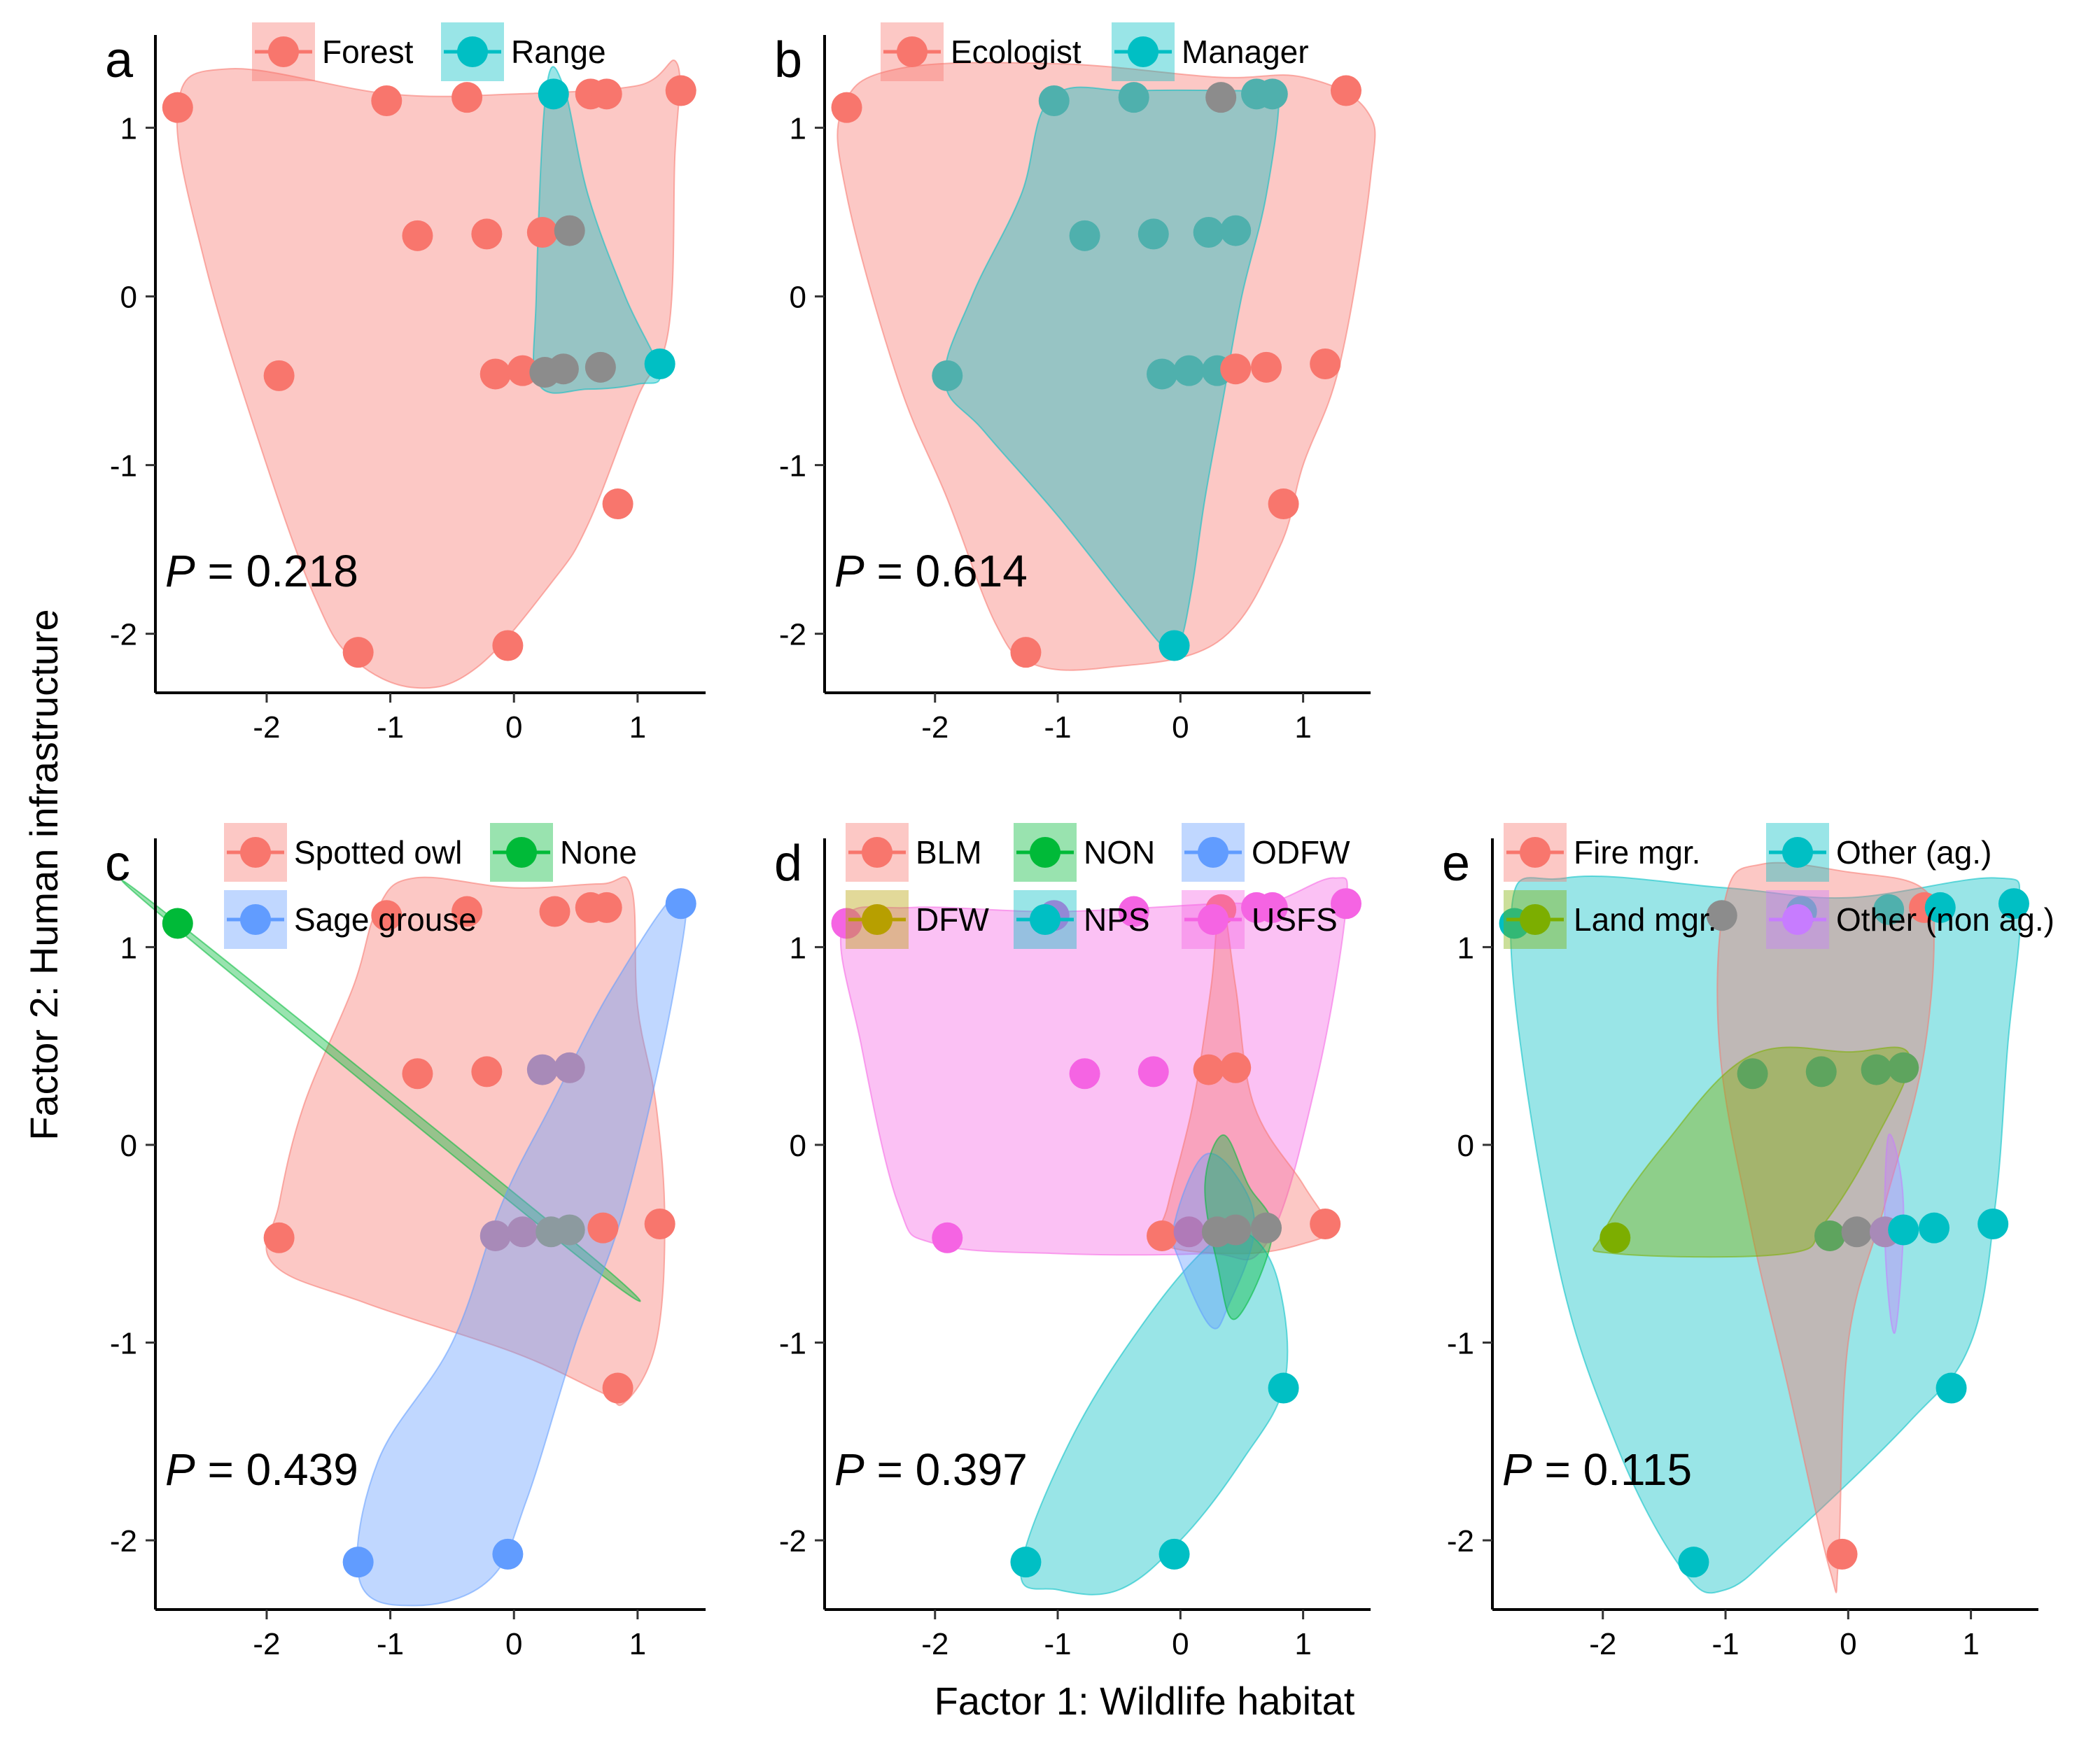 The image size is (2100, 1746). I want to click on legend-label: Fire mgr., so click(1637, 853).